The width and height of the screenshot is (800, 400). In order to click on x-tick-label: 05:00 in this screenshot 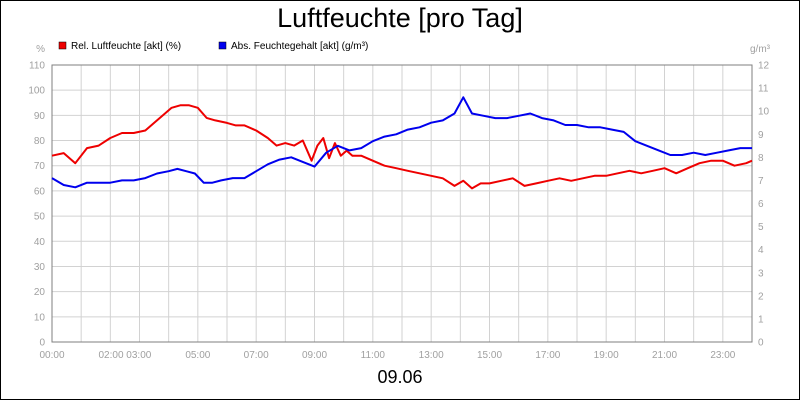, I will do `click(197, 355)`.